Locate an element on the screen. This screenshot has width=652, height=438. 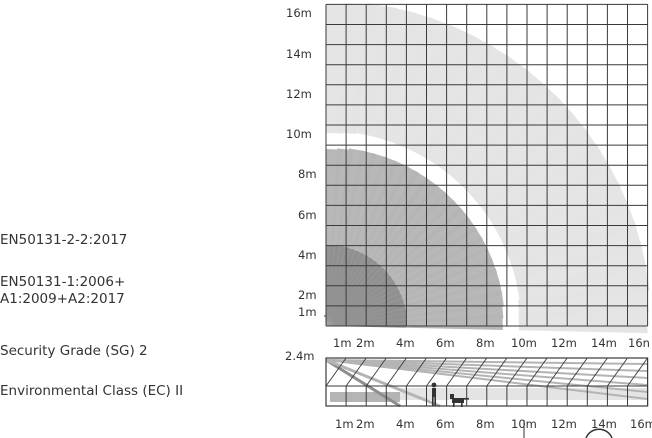
side-x-label-14m: 14m is located at coordinates (604, 424).